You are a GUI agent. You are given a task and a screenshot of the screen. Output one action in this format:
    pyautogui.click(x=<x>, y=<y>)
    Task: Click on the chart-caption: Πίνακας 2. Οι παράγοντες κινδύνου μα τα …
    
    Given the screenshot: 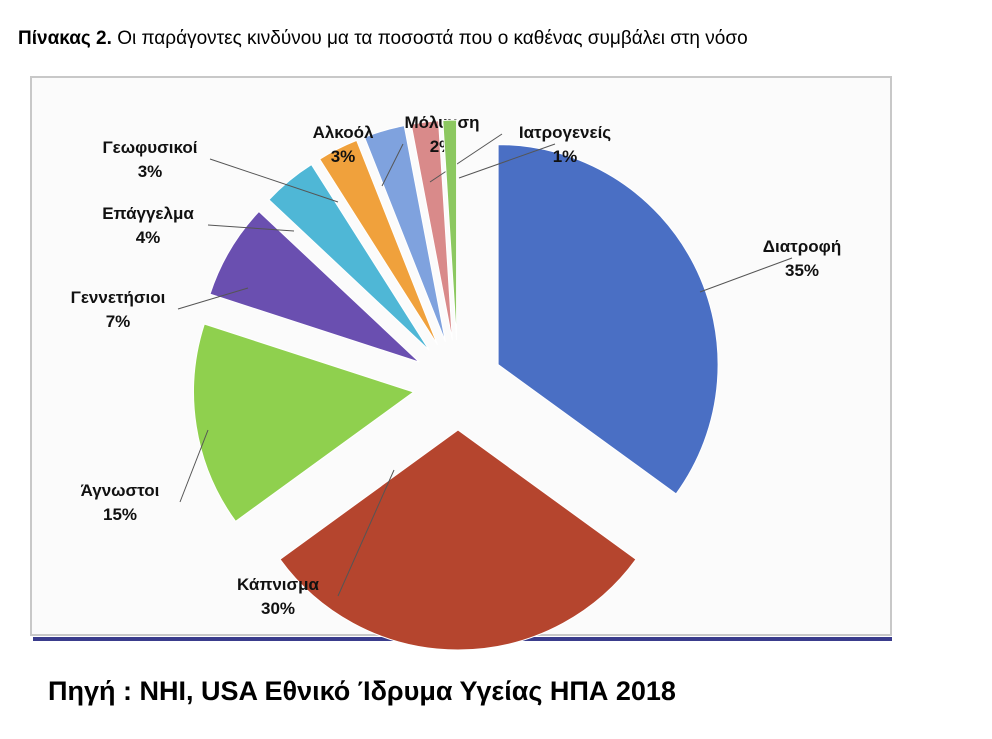 What is the action you would take?
    pyautogui.click(x=383, y=39)
    